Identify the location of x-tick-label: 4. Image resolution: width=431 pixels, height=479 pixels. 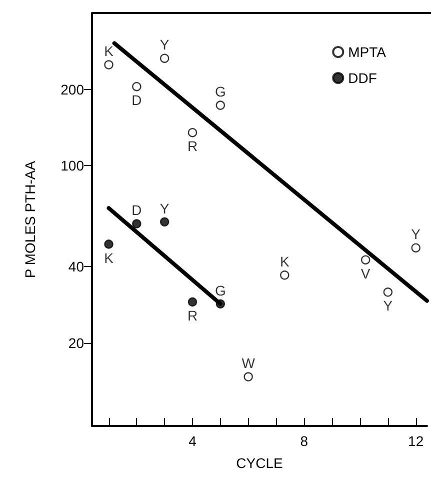
(192, 441).